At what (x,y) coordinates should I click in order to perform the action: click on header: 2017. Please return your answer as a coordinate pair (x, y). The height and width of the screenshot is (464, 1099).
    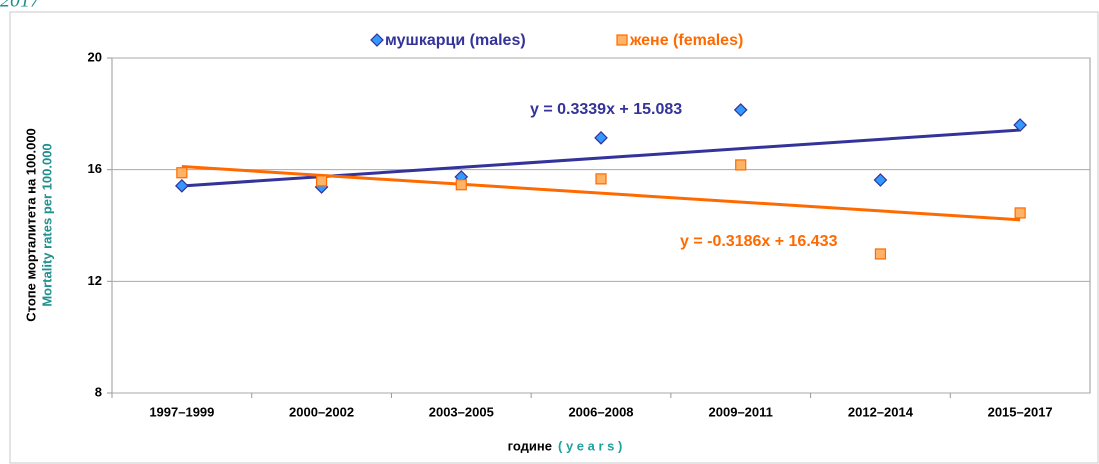
    Looking at the image, I should click on (20, 6).